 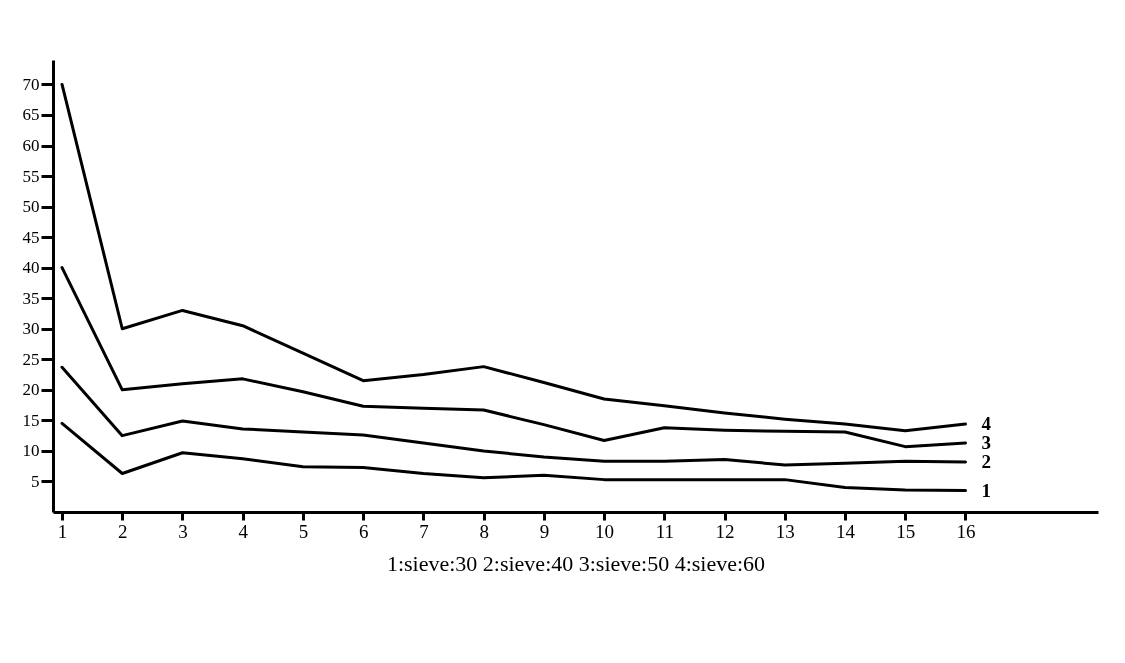 What do you see at coordinates (31, 359) in the screenshot?
I see `y-tick-label: 25` at bounding box center [31, 359].